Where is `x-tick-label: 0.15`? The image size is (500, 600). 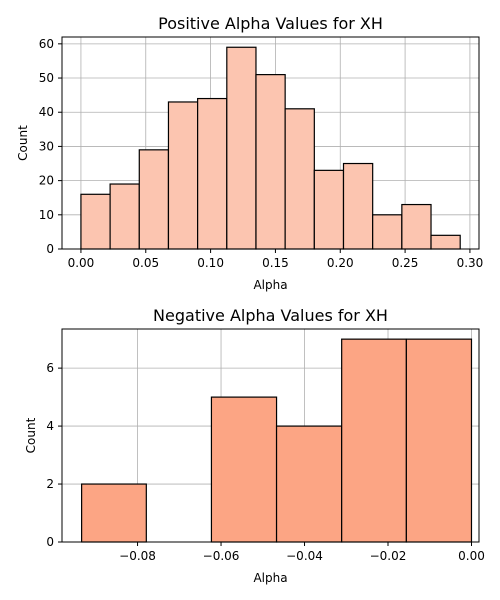
x-tick-label: 0.15 is located at coordinates (275, 263).